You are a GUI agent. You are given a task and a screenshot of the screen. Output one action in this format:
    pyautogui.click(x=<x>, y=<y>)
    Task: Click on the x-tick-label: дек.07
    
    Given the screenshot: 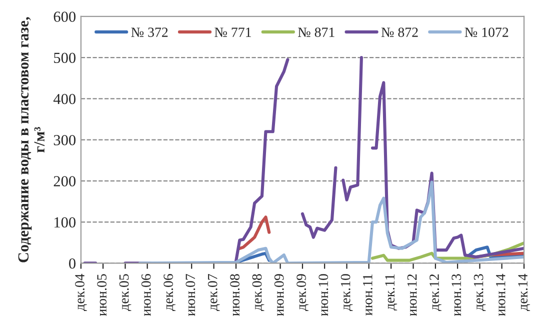 What is the action you would take?
    pyautogui.click(x=214, y=292)
    